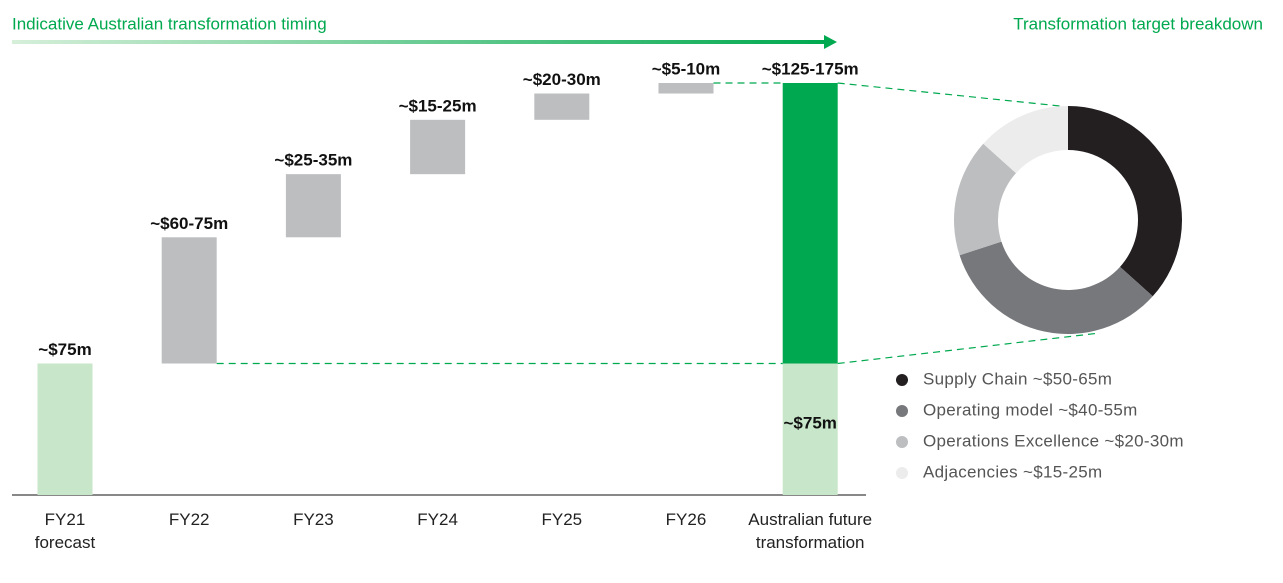  I want to click on x-tick-label: FY25, so click(562, 519).